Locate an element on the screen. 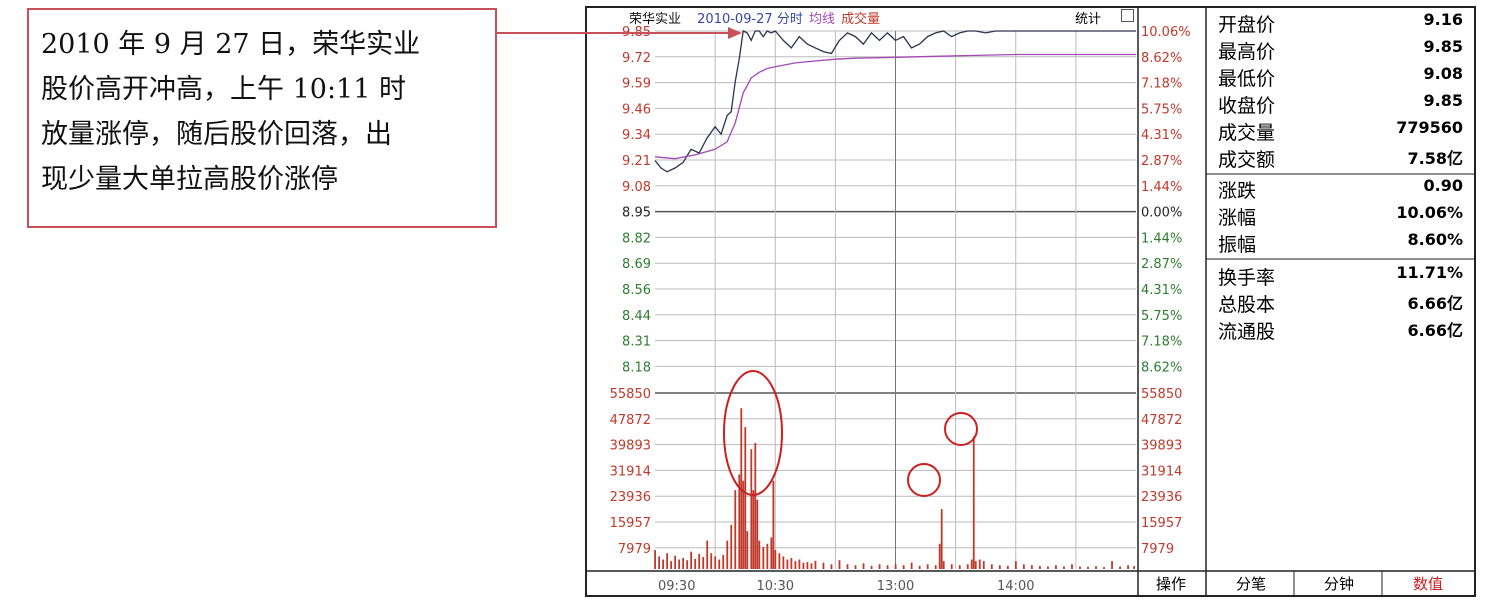 The height and width of the screenshot is (603, 1490). average-line is located at coordinates (895, 106).